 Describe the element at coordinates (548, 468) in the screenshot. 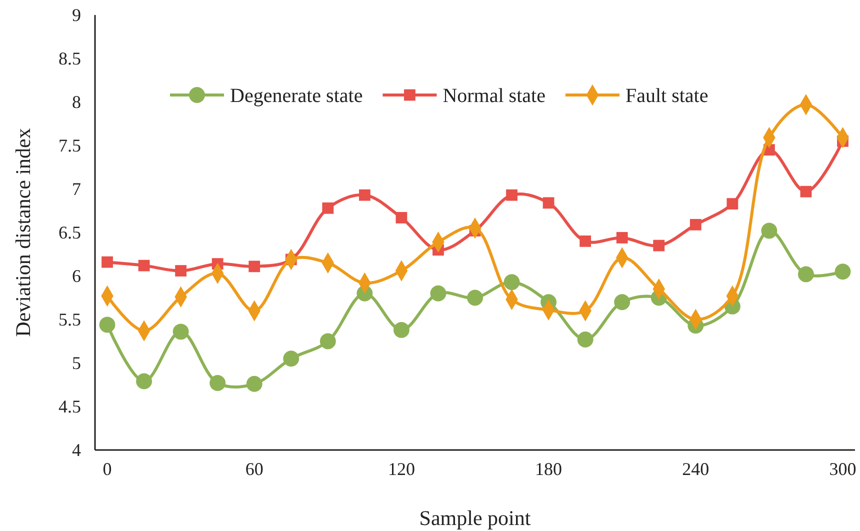

I see `x-tick-label: 180` at that location.